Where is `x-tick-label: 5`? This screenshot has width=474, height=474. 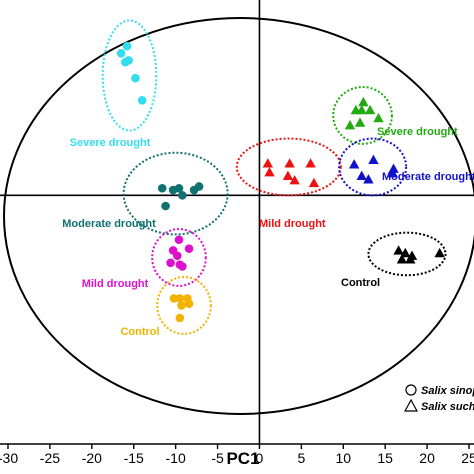
x-tick-label: 5 is located at coordinates (301, 458).